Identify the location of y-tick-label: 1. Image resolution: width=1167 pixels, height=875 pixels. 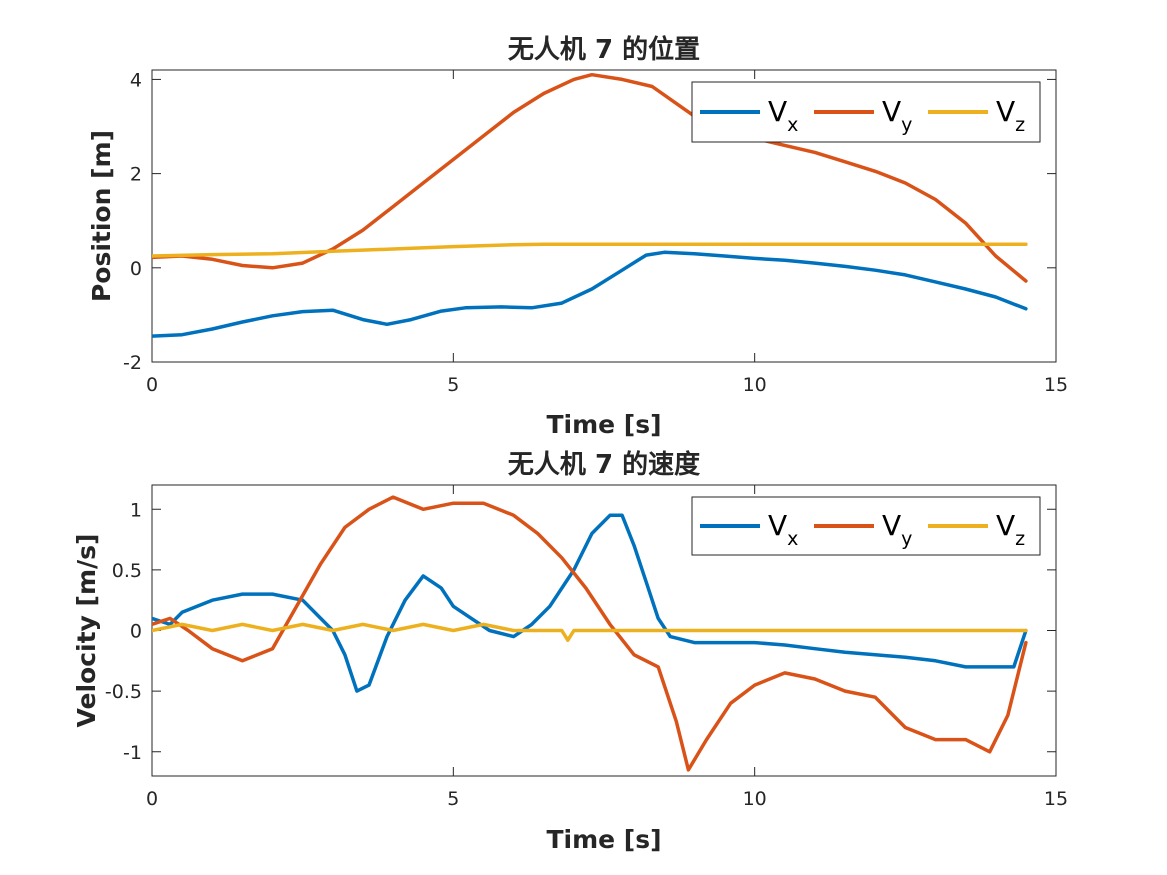
(136, 510).